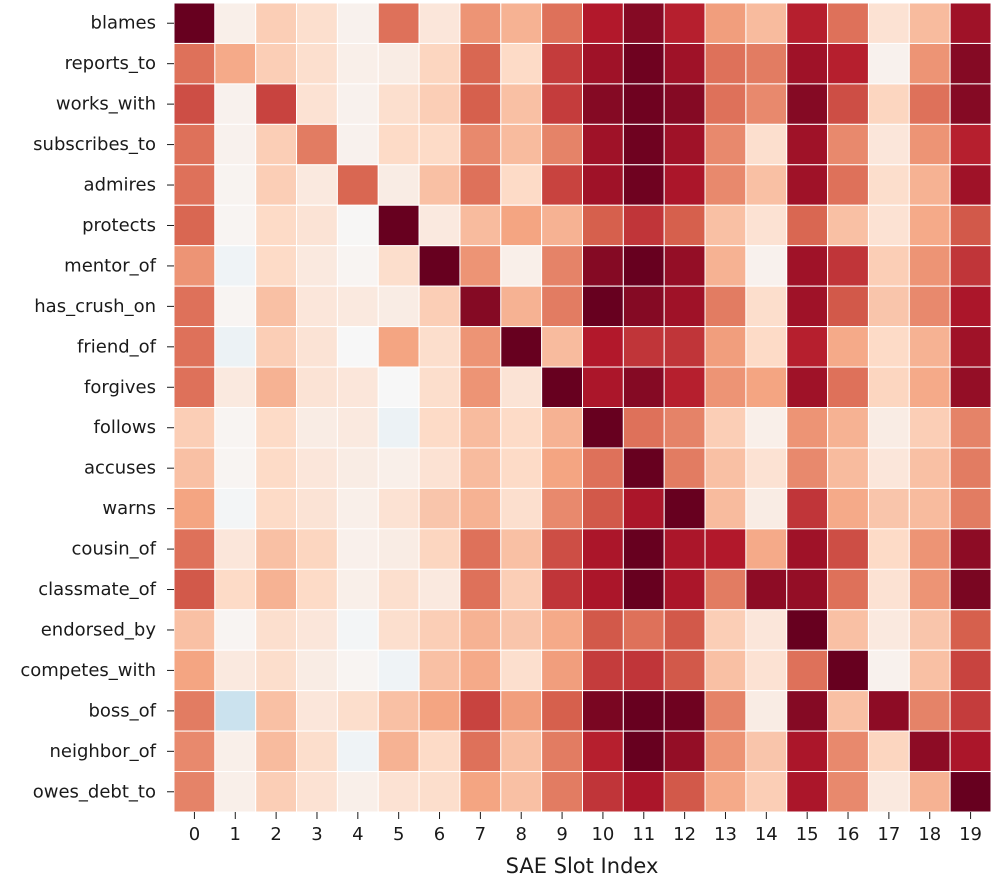 Image resolution: width=997 pixels, height=881 pixels. What do you see at coordinates (94, 144) in the screenshot?
I see `y-tick-label: subscribes_to` at bounding box center [94, 144].